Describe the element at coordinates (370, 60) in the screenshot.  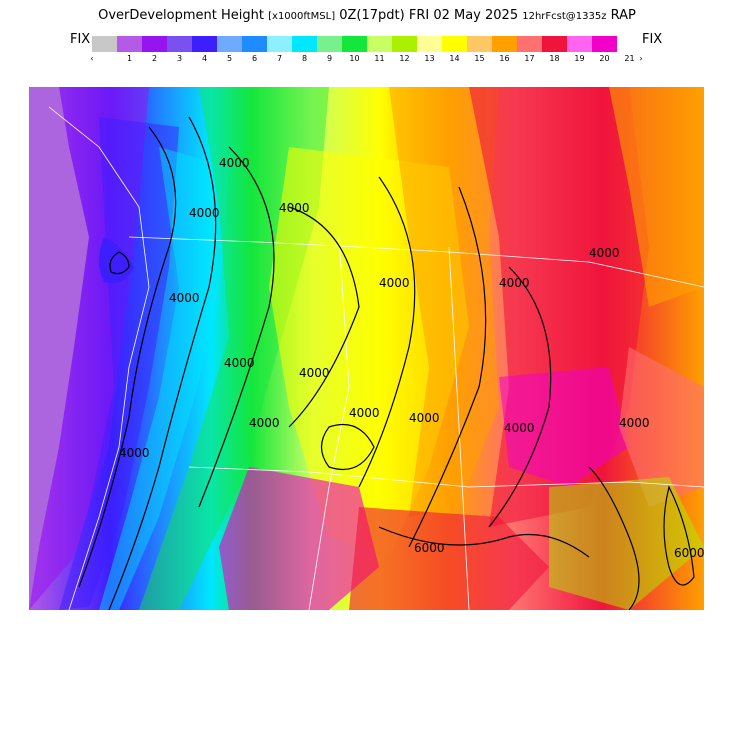
I see `colorbar-ticks: ‹ › 1 2 3 4 5 6 7 8 9 10 11 12 13 14 15 16 17 18 19 20 21` at that location.